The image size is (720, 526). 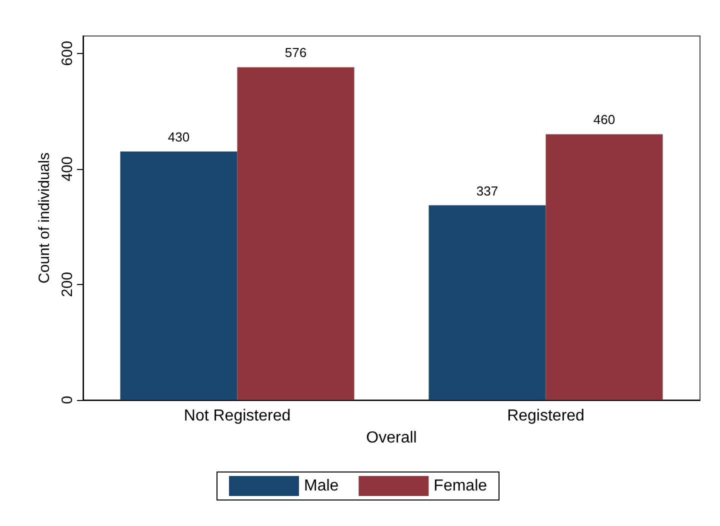 What do you see at coordinates (545, 416) in the screenshot?
I see `x-tick-label: Registered` at bounding box center [545, 416].